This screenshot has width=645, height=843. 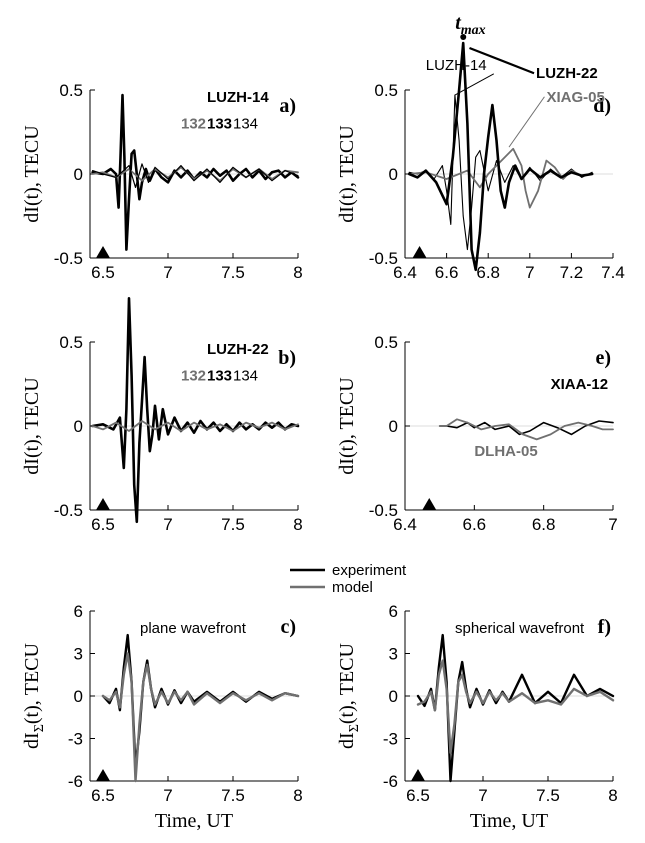 What do you see at coordinates (580, 384) in the screenshot?
I see `annotation: XIAA-12` at bounding box center [580, 384].